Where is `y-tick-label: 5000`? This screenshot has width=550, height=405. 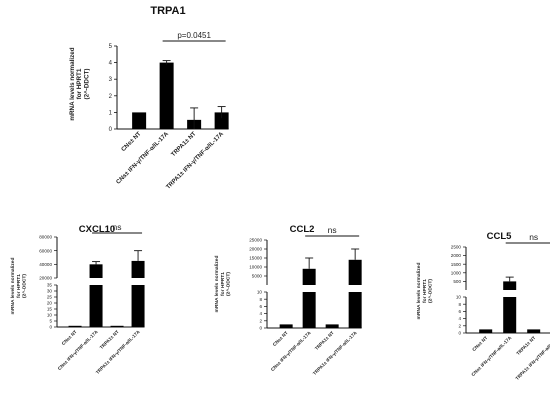
y-tick-label: 5000 is located at coordinates (257, 276).